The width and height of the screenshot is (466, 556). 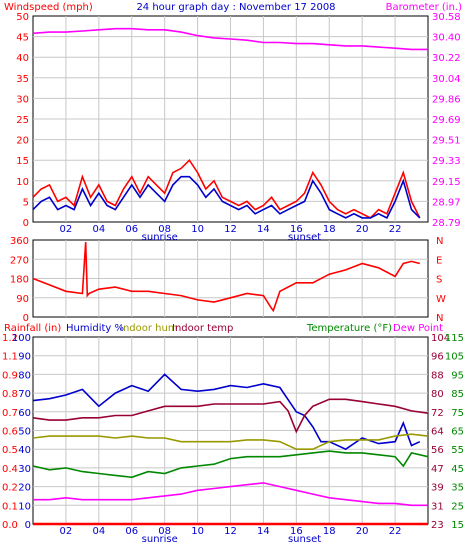 What do you see at coordinates (437, 450) in the screenshot?
I see `indoor-temp-tick-label: 56` at bounding box center [437, 450].